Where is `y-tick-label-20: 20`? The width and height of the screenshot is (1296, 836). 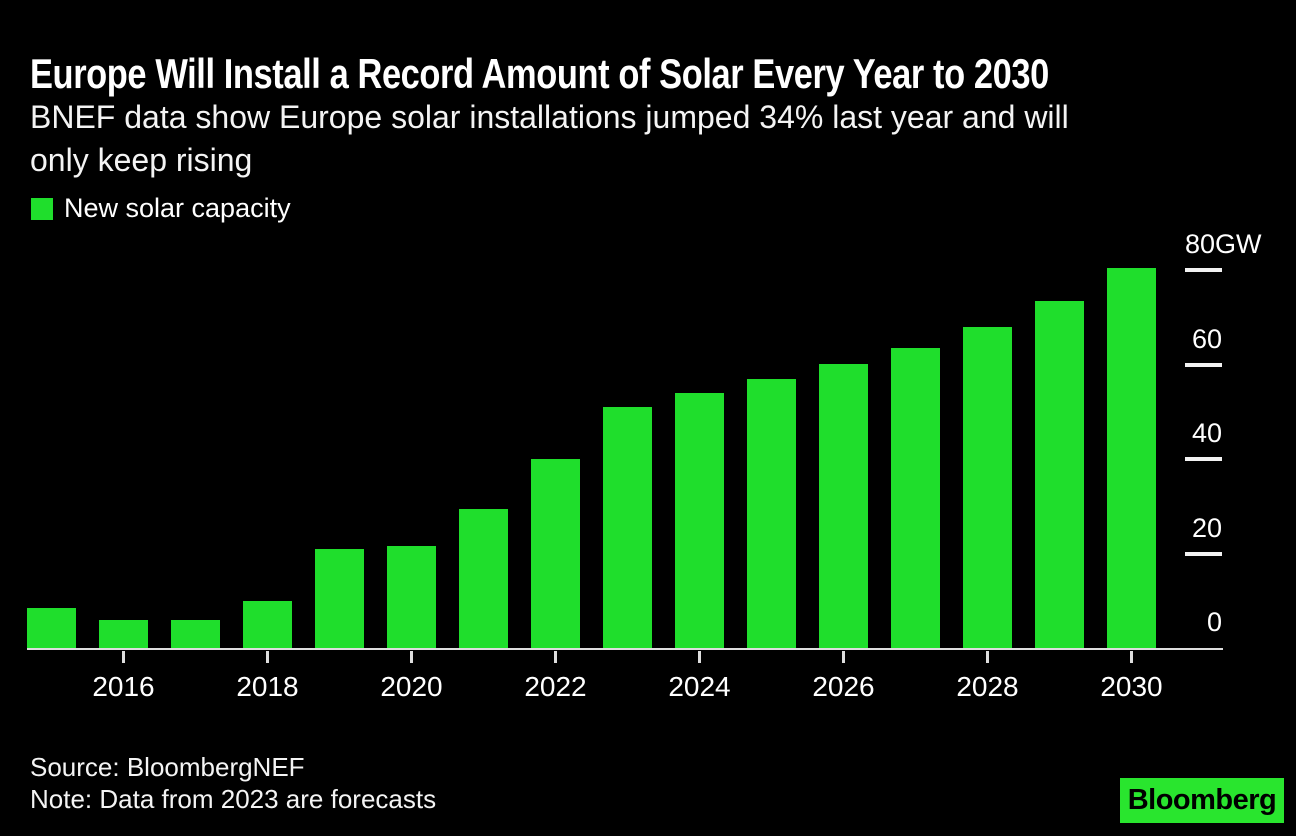 y-tick-label-20: 20 is located at coordinates (1206, 527).